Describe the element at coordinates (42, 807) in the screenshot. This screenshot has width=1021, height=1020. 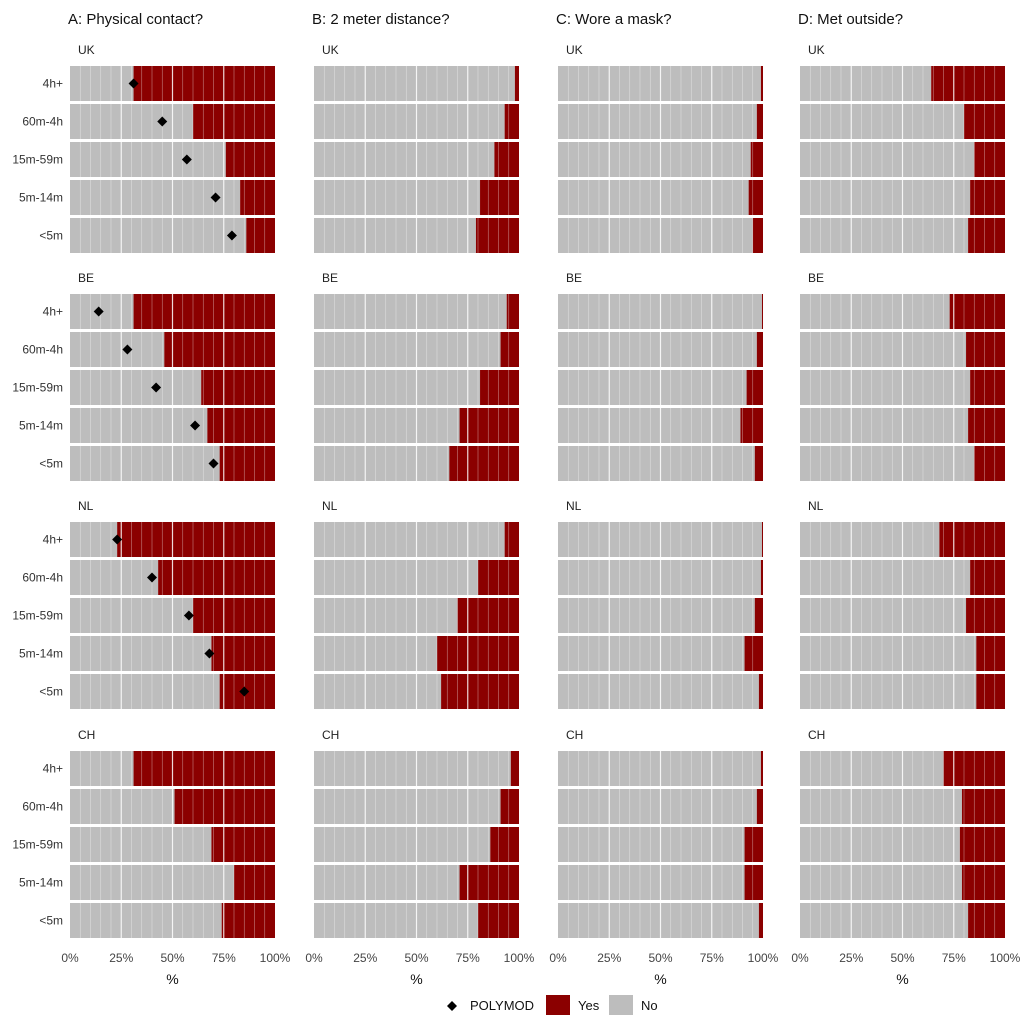
I see `ch-category-label-60m-4h: 60m-4h` at that location.